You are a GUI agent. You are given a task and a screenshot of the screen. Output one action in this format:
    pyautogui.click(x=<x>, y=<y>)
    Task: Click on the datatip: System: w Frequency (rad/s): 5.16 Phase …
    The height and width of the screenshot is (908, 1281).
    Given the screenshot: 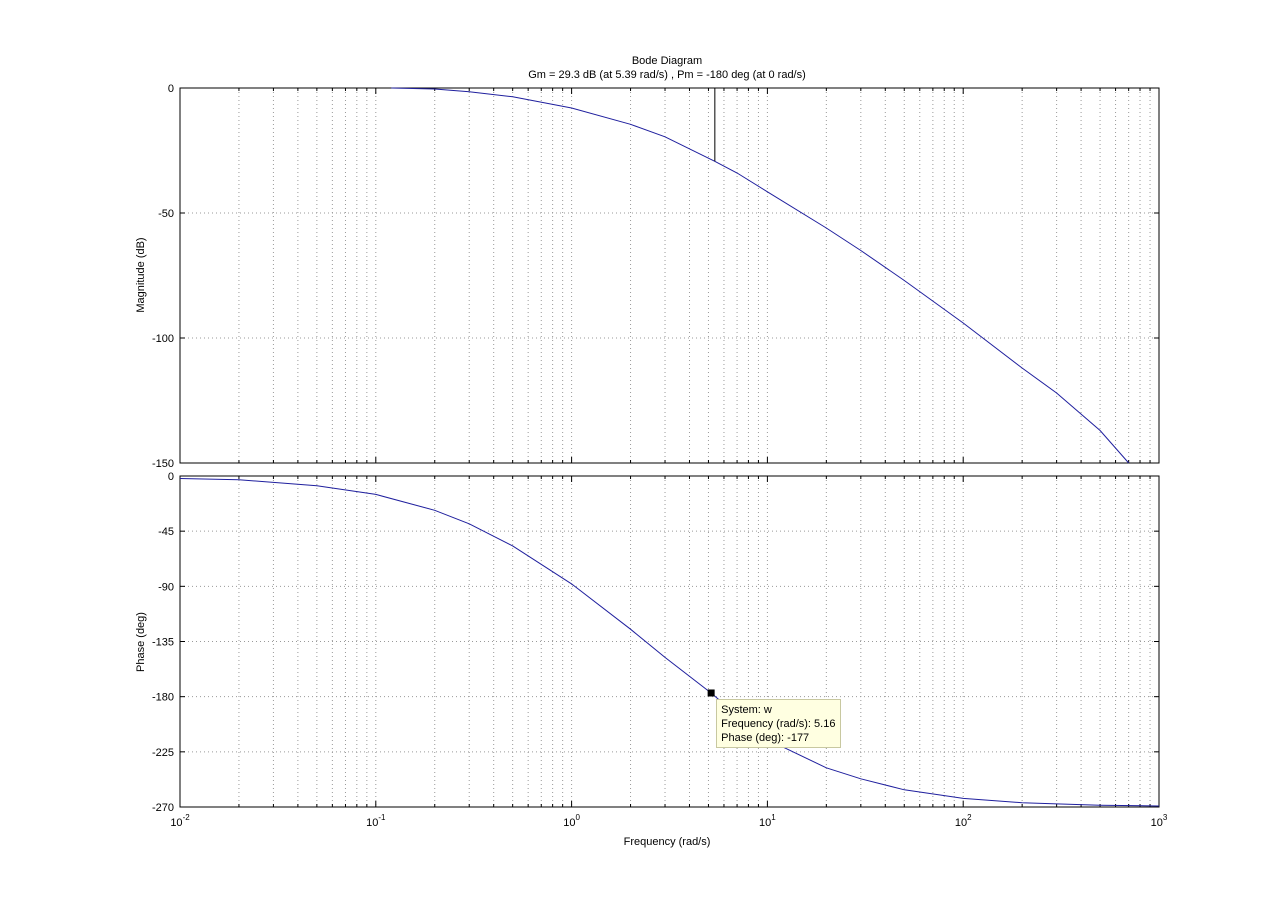 What is the action you would take?
    pyautogui.click(x=779, y=723)
    